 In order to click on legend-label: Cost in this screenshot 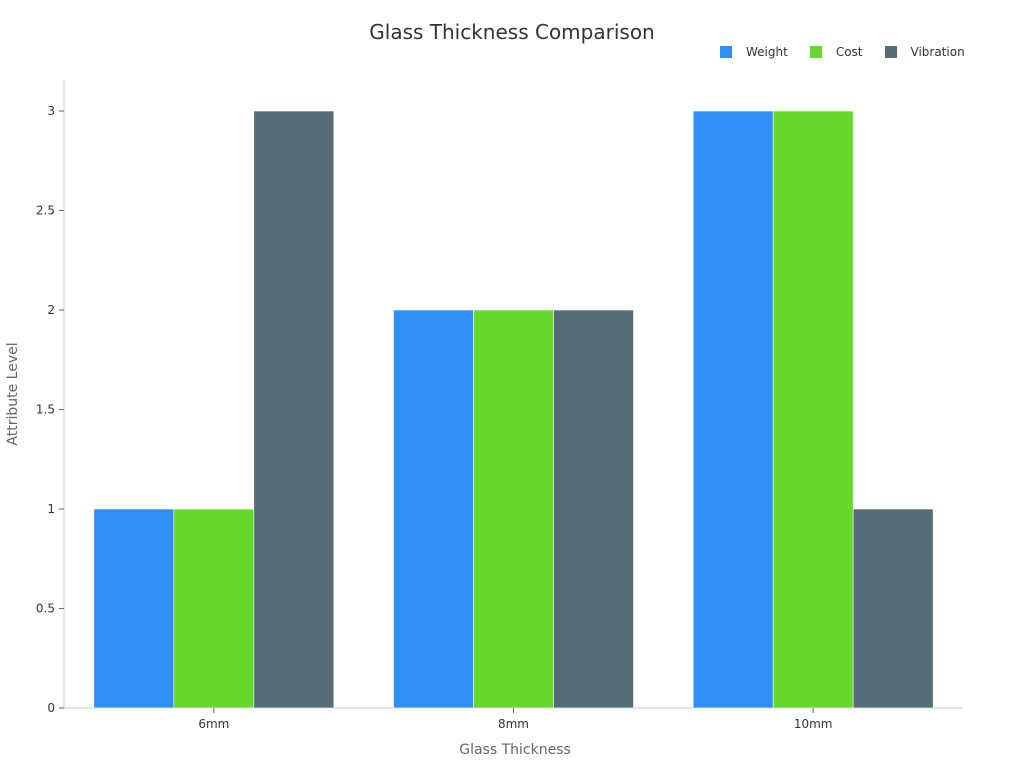, I will do `click(849, 52)`.